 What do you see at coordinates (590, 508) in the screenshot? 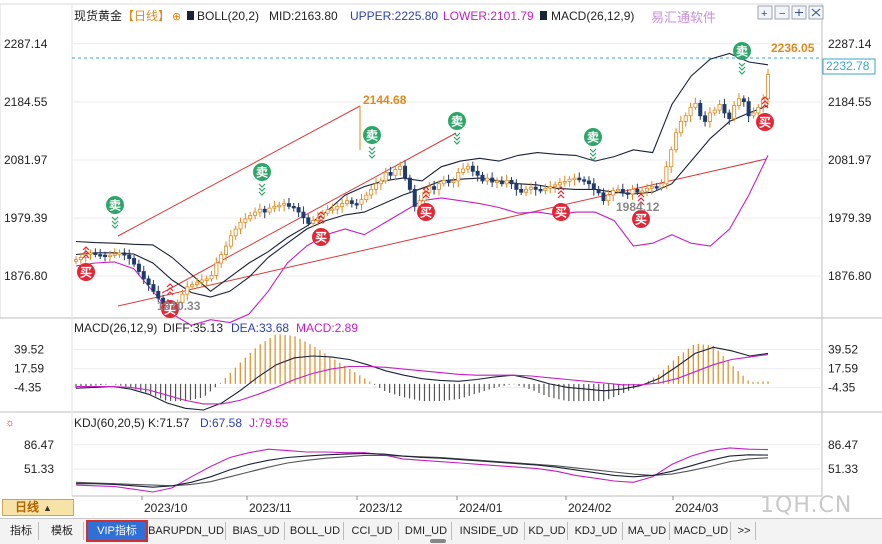
I see `x-tick-label: 2024/02` at bounding box center [590, 508].